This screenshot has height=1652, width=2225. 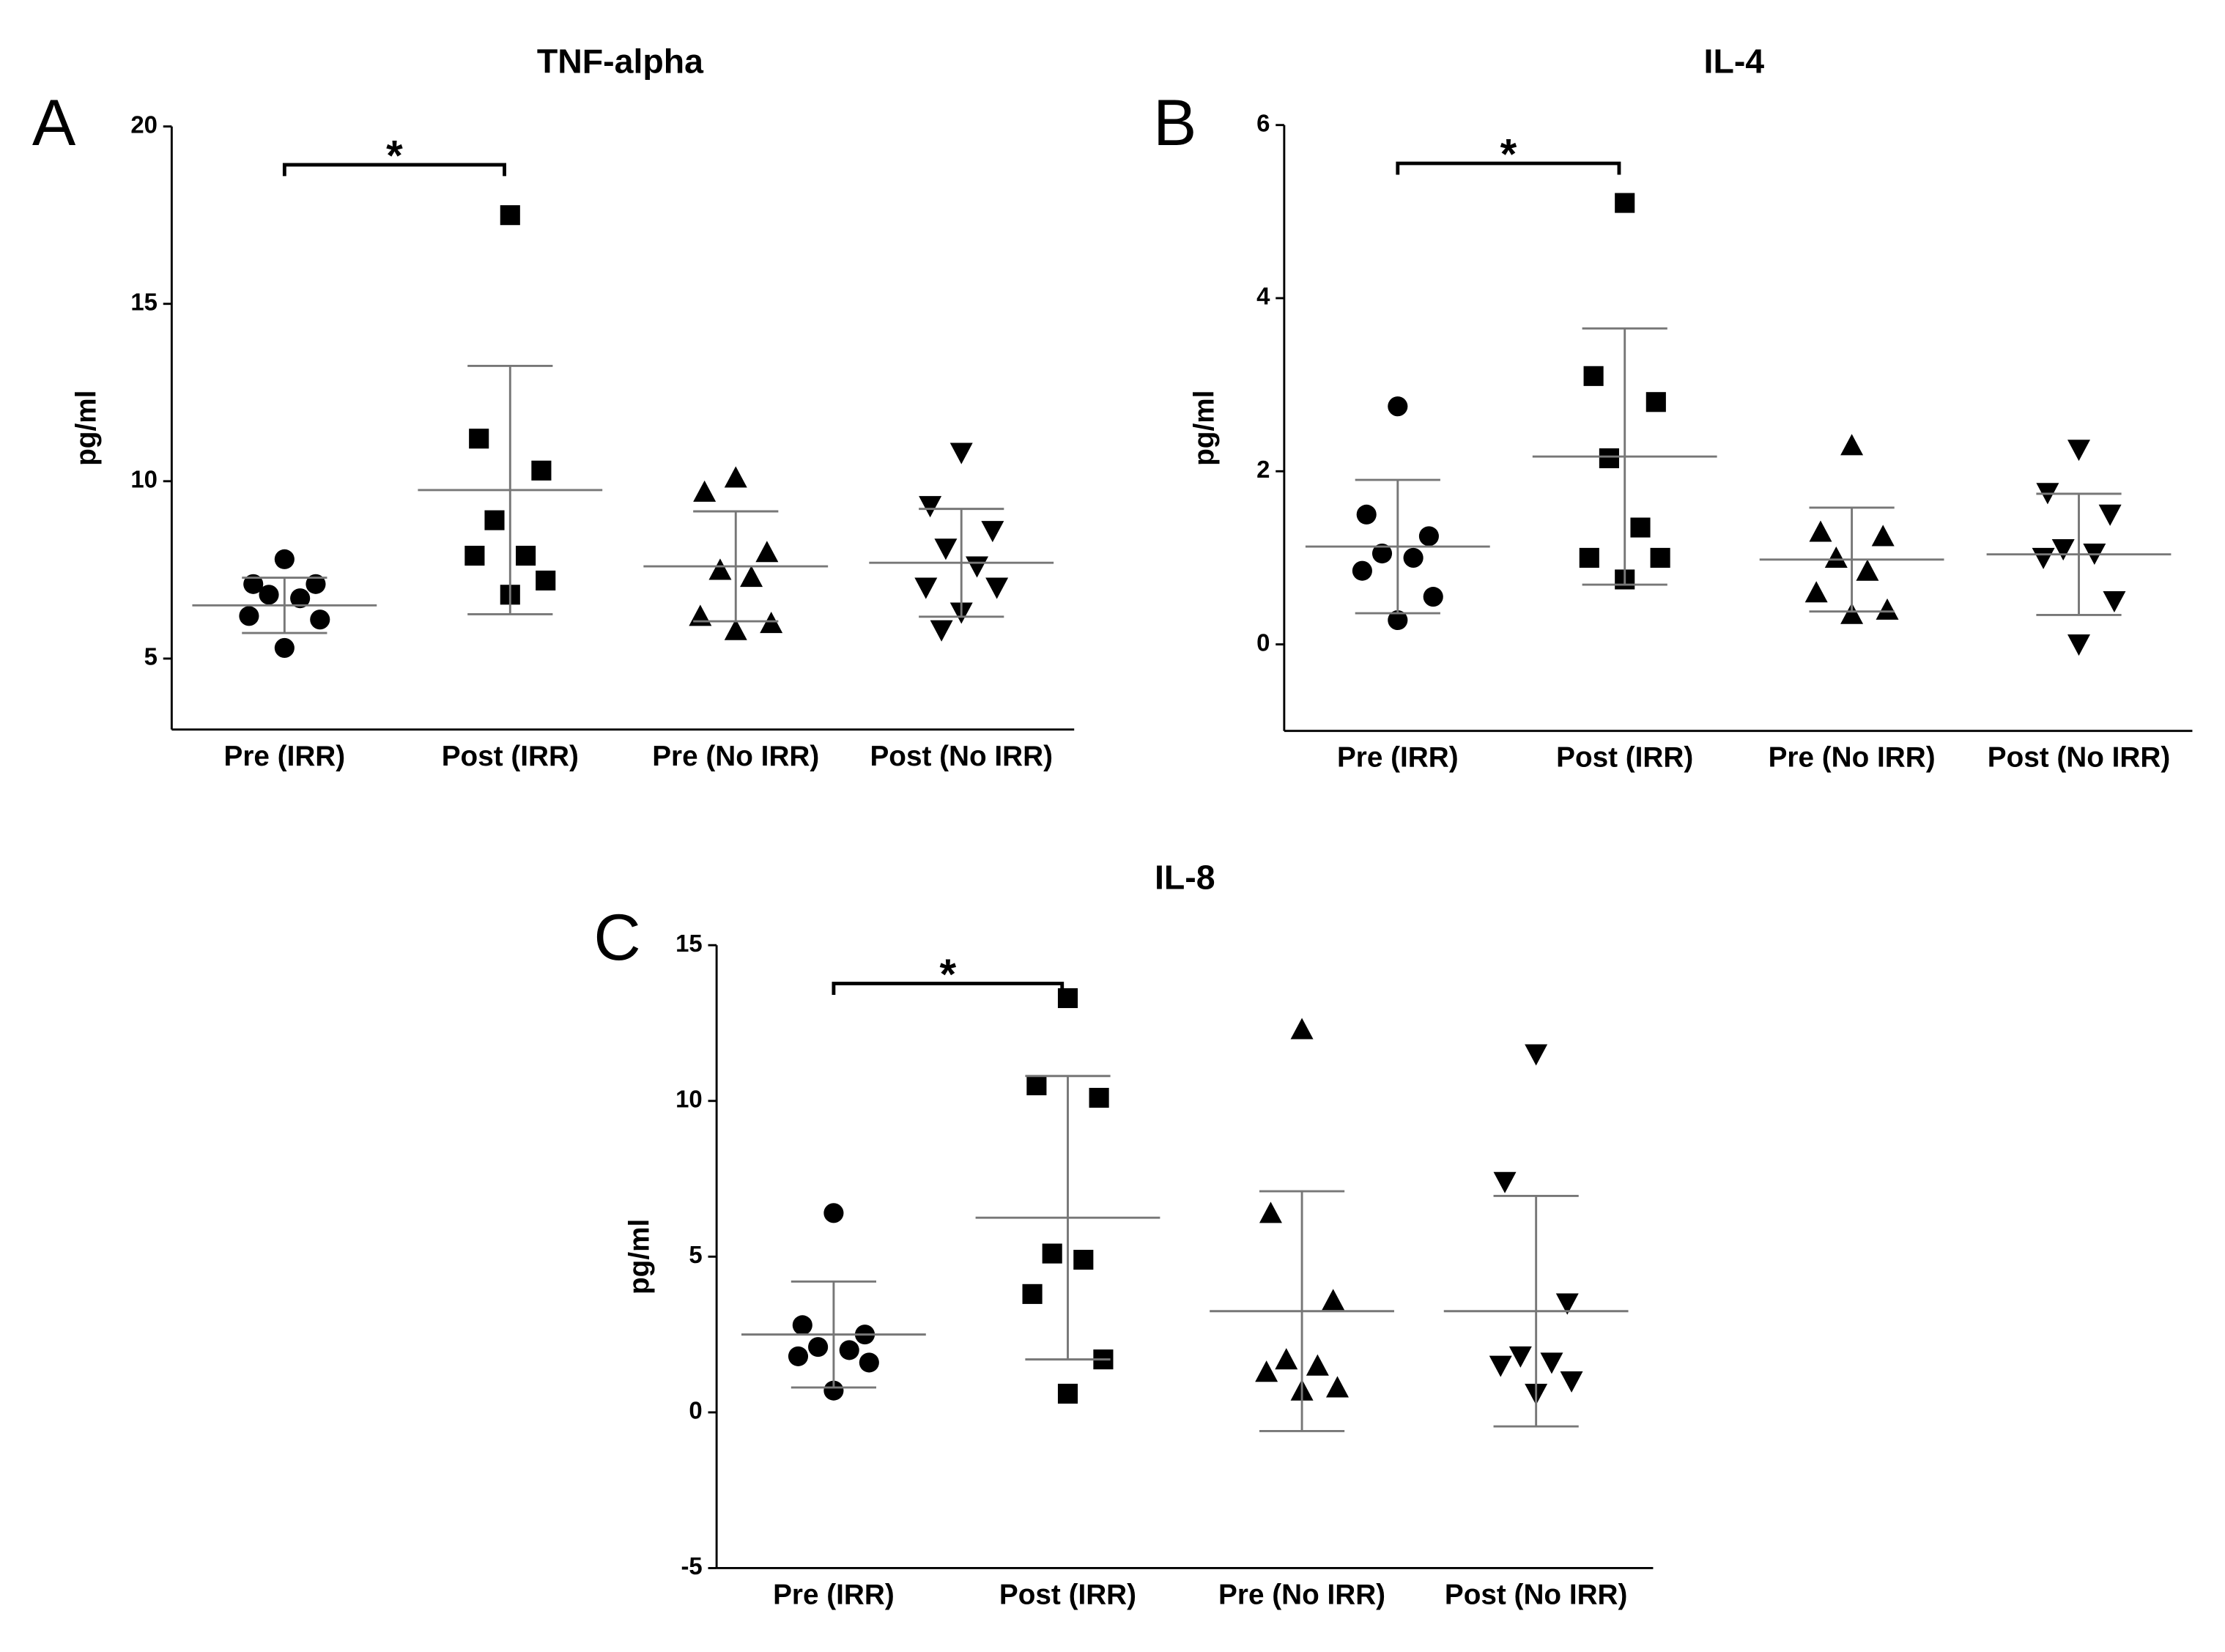 I want to click on panel-label: A, so click(x=54, y=122).